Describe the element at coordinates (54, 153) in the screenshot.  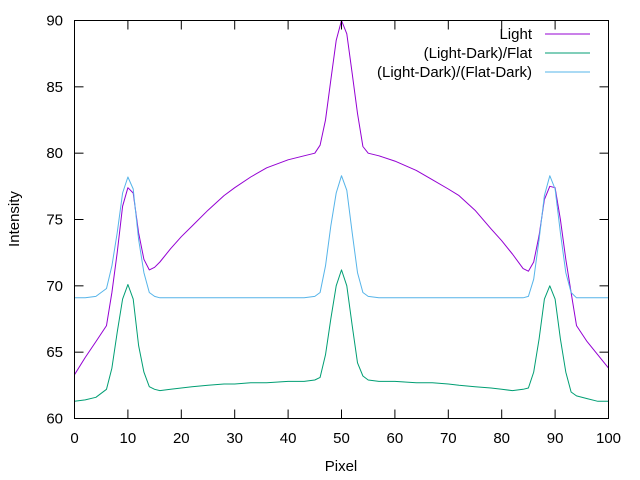
I see `y-tick-label: 80` at that location.